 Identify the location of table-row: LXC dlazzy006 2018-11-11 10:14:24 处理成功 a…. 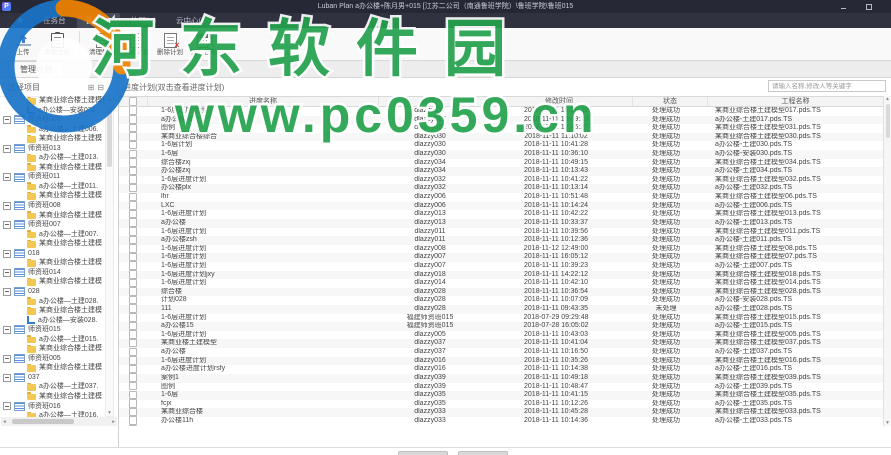
(501, 206).